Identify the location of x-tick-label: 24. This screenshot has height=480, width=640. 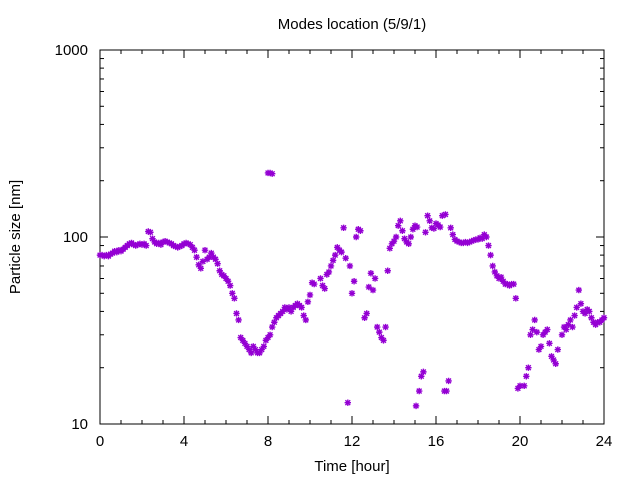
(604, 441).